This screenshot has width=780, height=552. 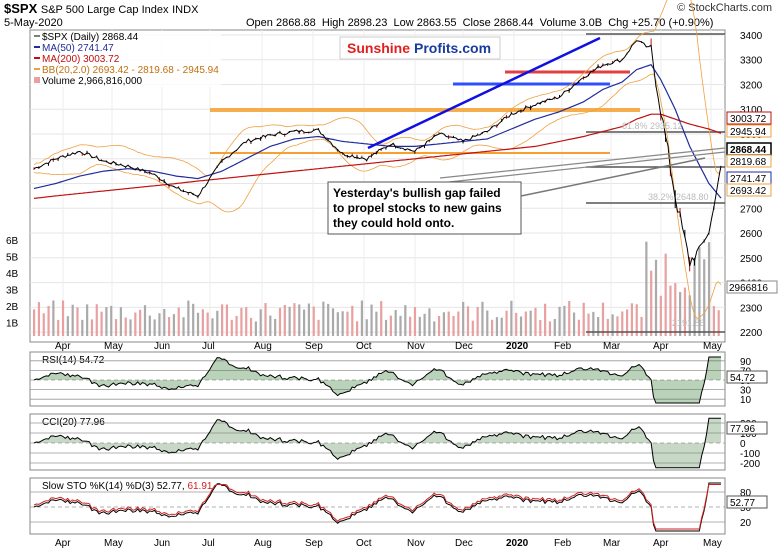 What do you see at coordinates (78, 48) in the screenshot?
I see `legend-ma50: MA(50) 2741.47` at bounding box center [78, 48].